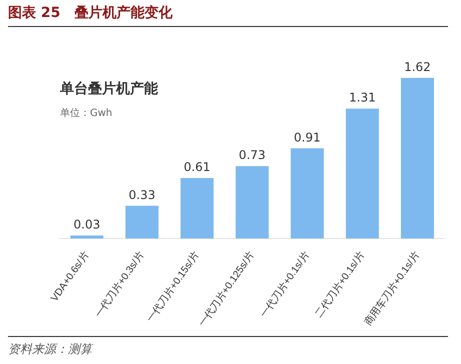 The width and height of the screenshot is (461, 364). What do you see at coordinates (87, 225) in the screenshot?
I see `data-label: 0.03` at bounding box center [87, 225].